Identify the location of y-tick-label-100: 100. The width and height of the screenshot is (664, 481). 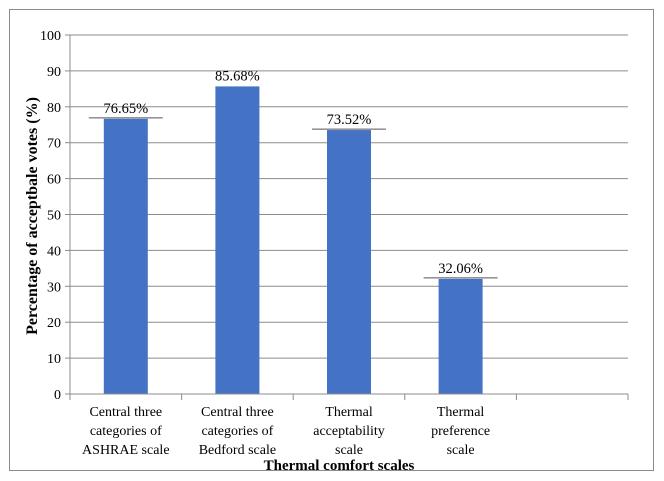
(50, 36).